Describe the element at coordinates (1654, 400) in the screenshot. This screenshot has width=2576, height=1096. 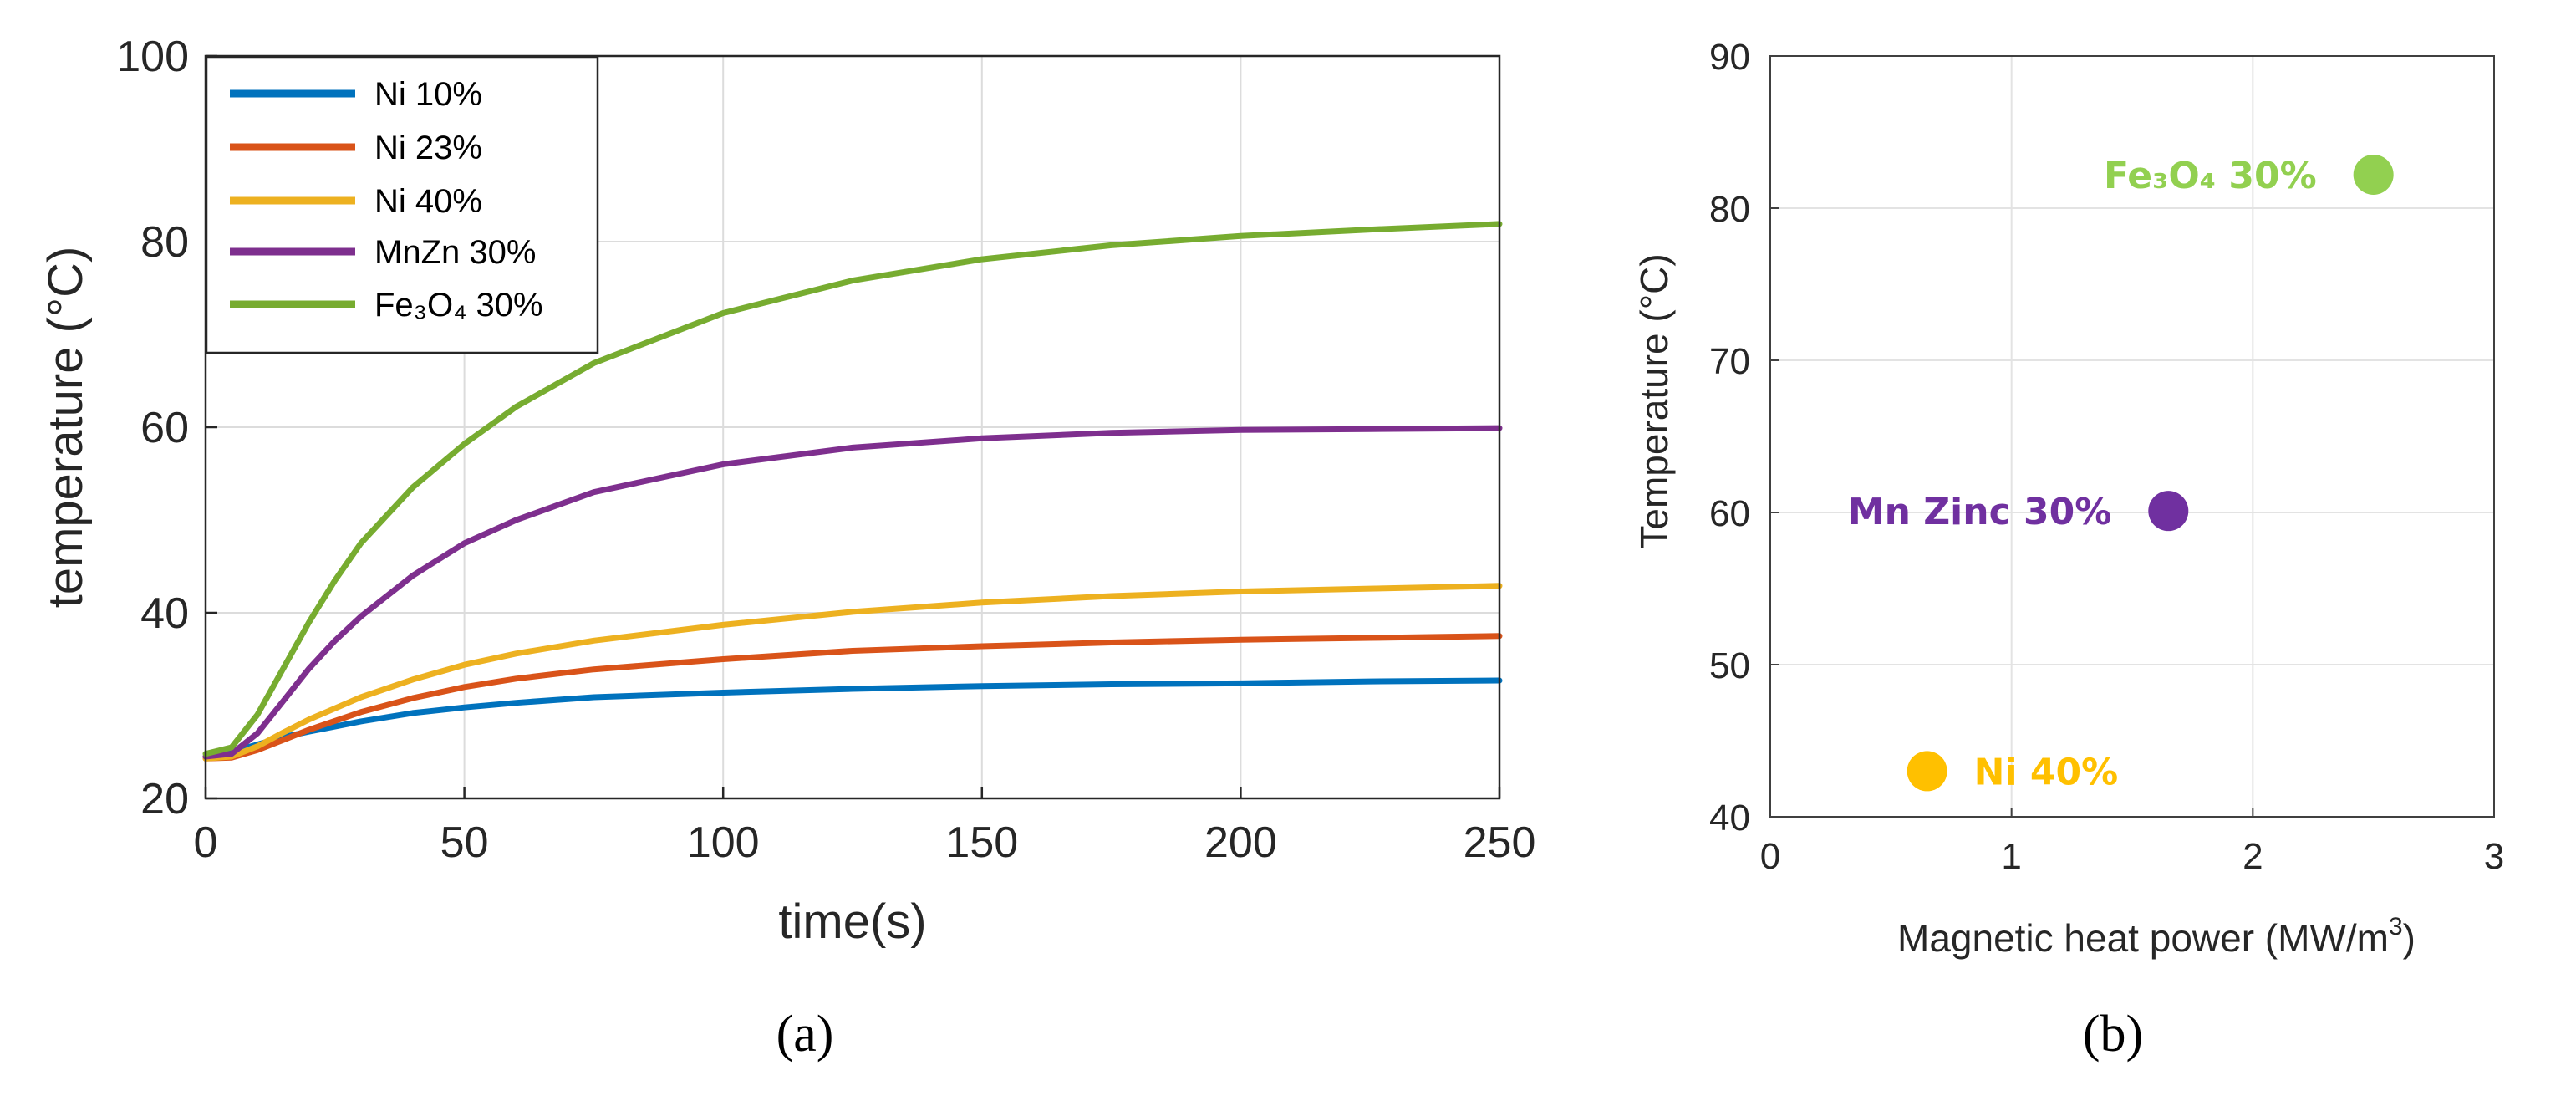
I see `y-axis-title-b: Temperature (°C)` at that location.